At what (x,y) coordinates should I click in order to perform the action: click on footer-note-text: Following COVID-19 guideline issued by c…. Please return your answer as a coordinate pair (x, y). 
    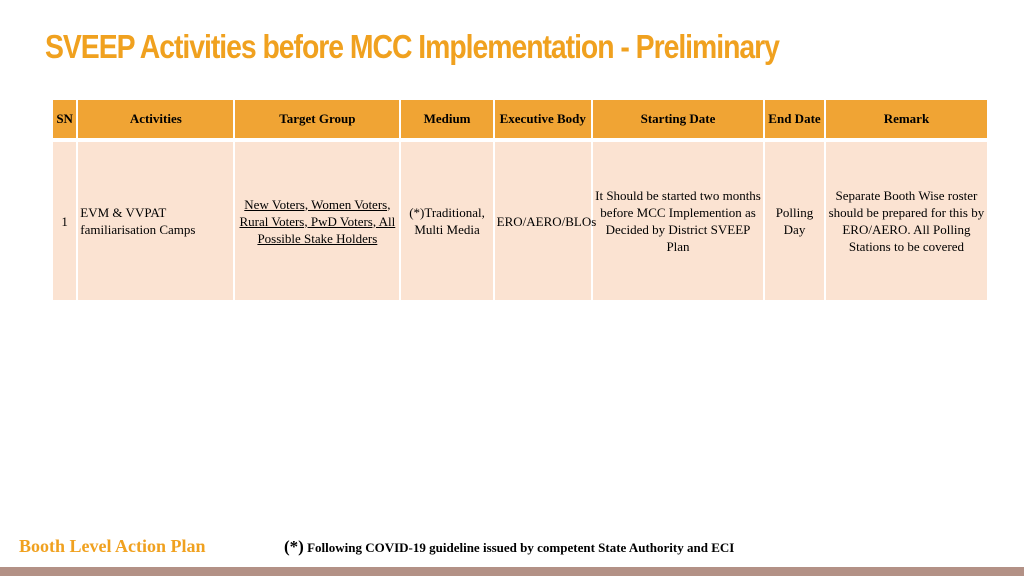
    Looking at the image, I should click on (519, 547).